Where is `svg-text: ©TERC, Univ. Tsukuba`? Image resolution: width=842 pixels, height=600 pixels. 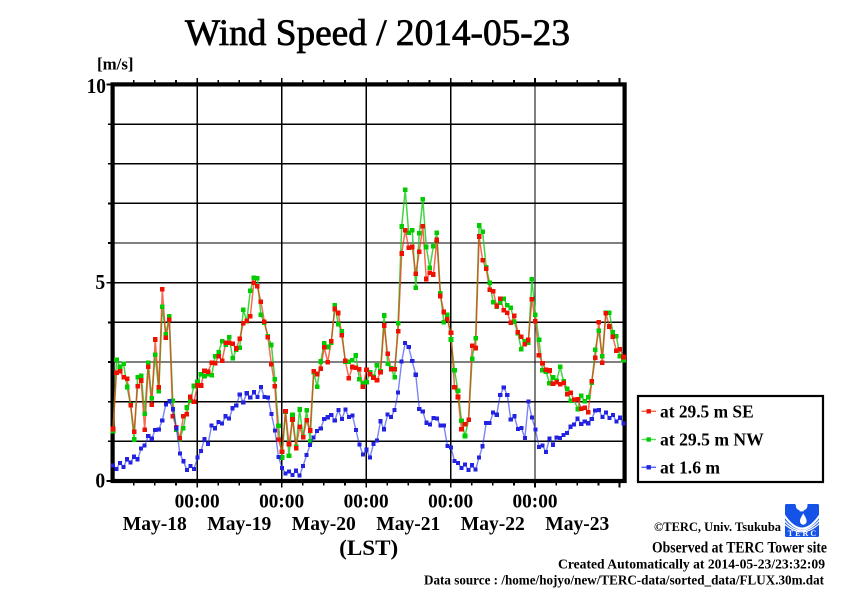 svg-text: ©TERC, Univ. Tsukuba is located at coordinates (718, 527).